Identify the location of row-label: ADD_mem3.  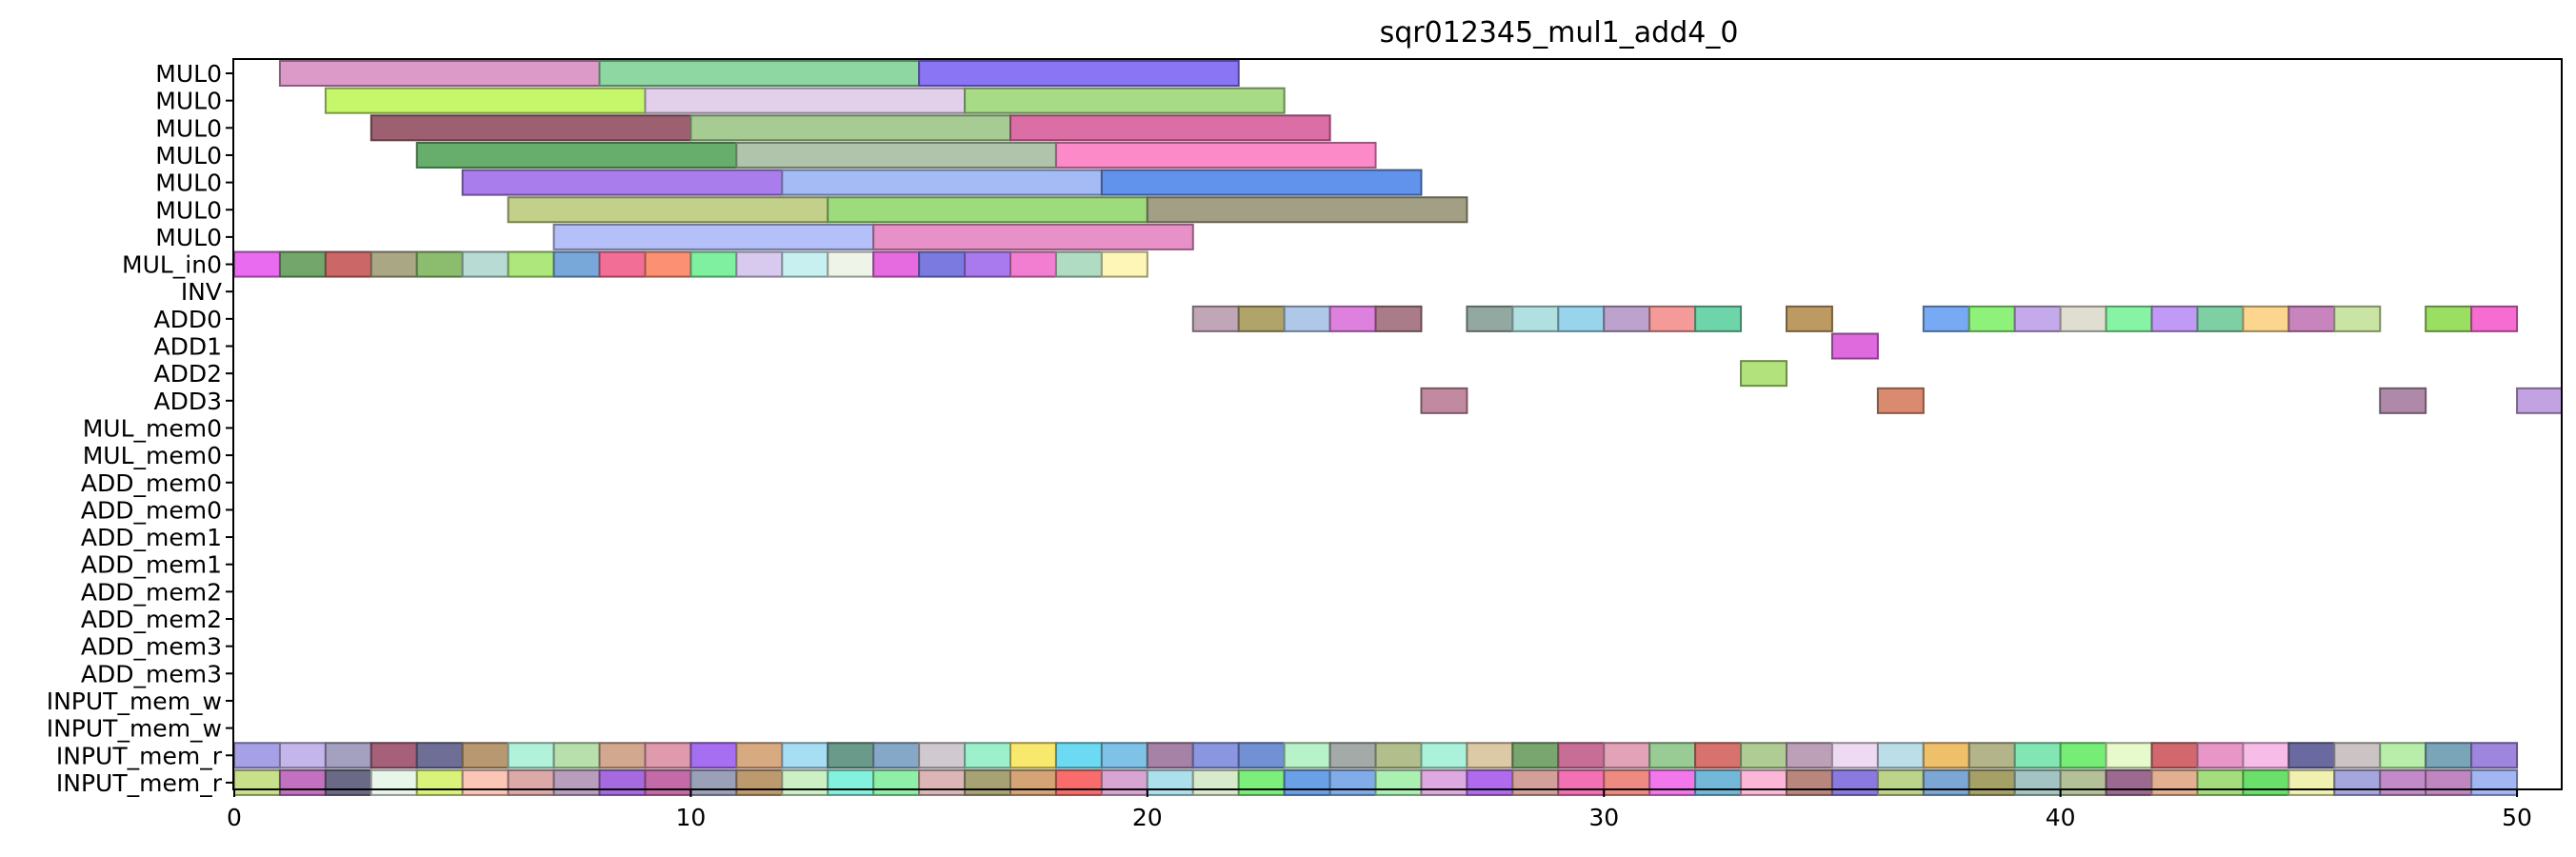
(151, 674).